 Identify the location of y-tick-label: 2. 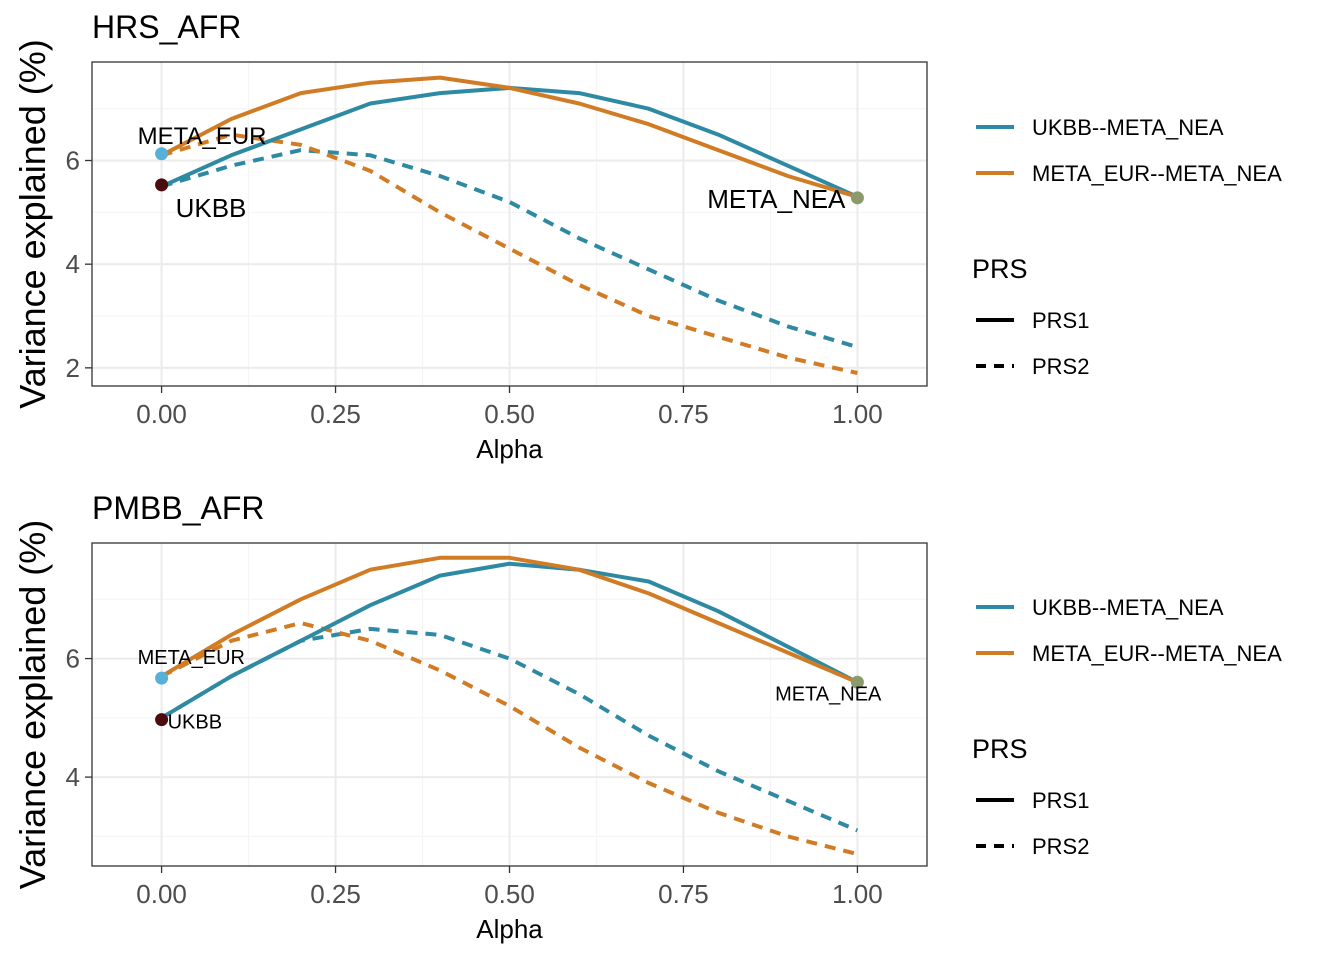
(73, 368).